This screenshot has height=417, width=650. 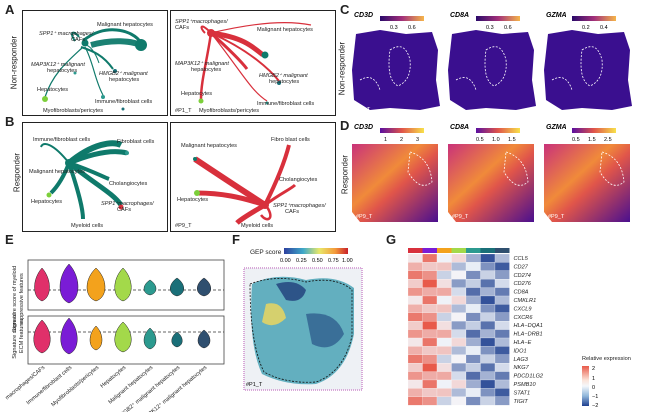 I want to click on b-left-fibro-label: Fibroblast cells, so click(x=136, y=142).